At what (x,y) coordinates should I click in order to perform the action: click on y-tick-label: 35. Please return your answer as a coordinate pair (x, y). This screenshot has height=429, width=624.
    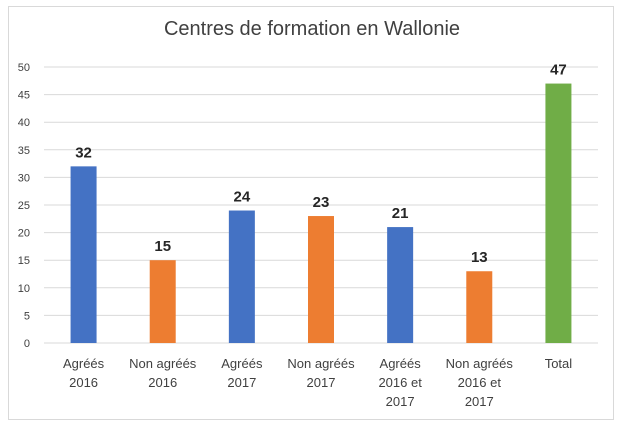
    Looking at the image, I should click on (24, 151).